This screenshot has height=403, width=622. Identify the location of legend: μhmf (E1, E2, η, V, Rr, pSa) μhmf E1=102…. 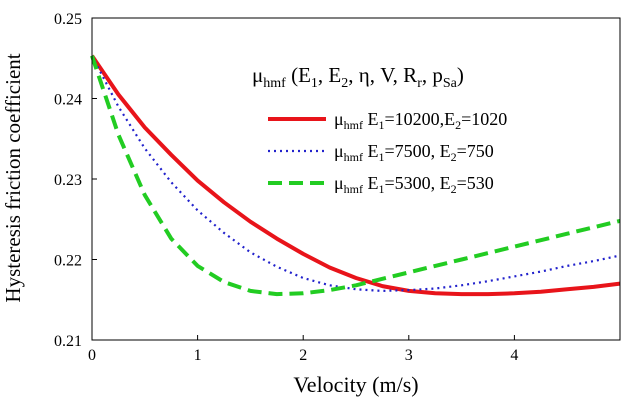
(379, 129).